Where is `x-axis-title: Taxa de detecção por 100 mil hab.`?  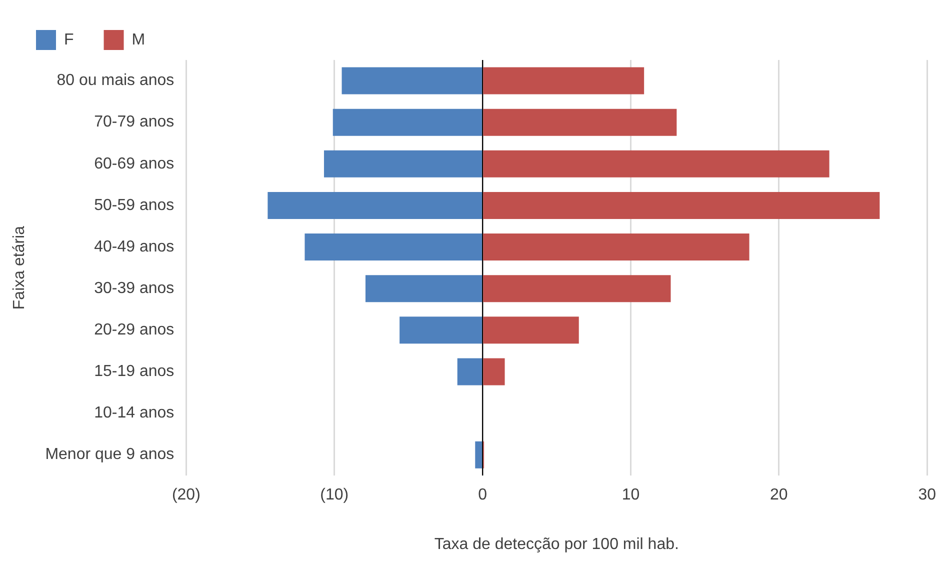 x-axis-title: Taxa de detecção por 100 mil hab. is located at coordinates (556, 544).